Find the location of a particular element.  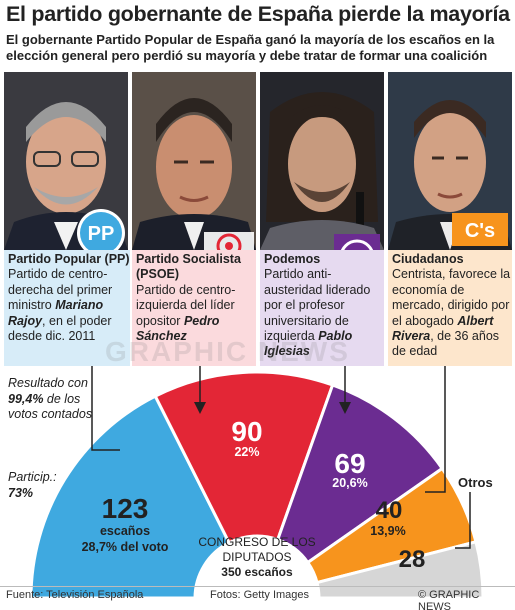

connector-ciudadanos is located at coordinates (435, 429).